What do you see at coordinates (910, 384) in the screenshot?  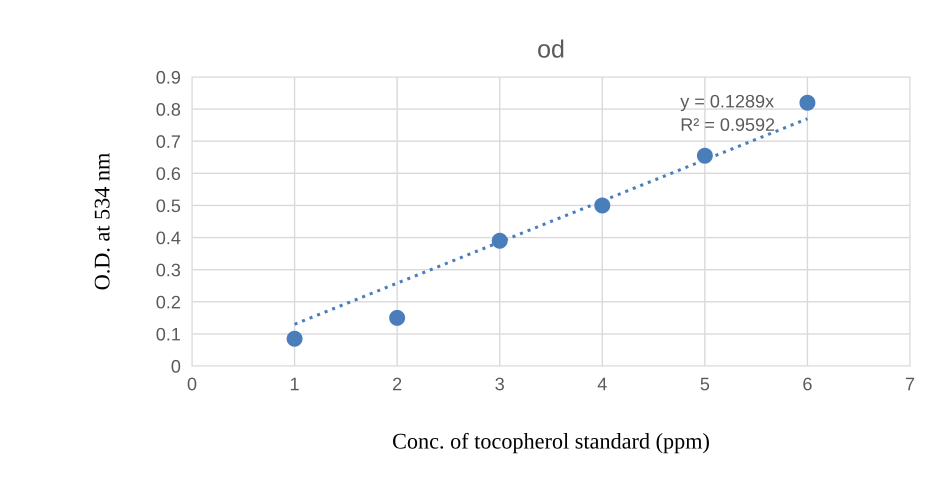 I see `x-tick-label: 7` at bounding box center [910, 384].